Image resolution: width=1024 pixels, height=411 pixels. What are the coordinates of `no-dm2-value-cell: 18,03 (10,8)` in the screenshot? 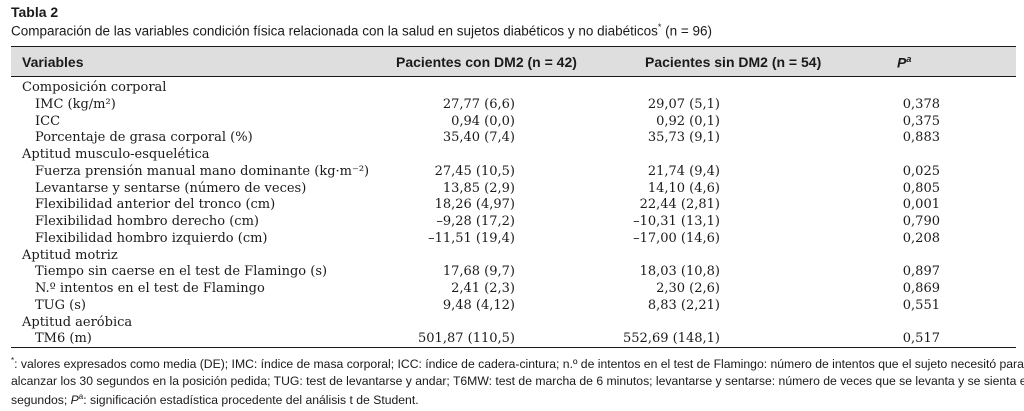 It's located at (679, 272).